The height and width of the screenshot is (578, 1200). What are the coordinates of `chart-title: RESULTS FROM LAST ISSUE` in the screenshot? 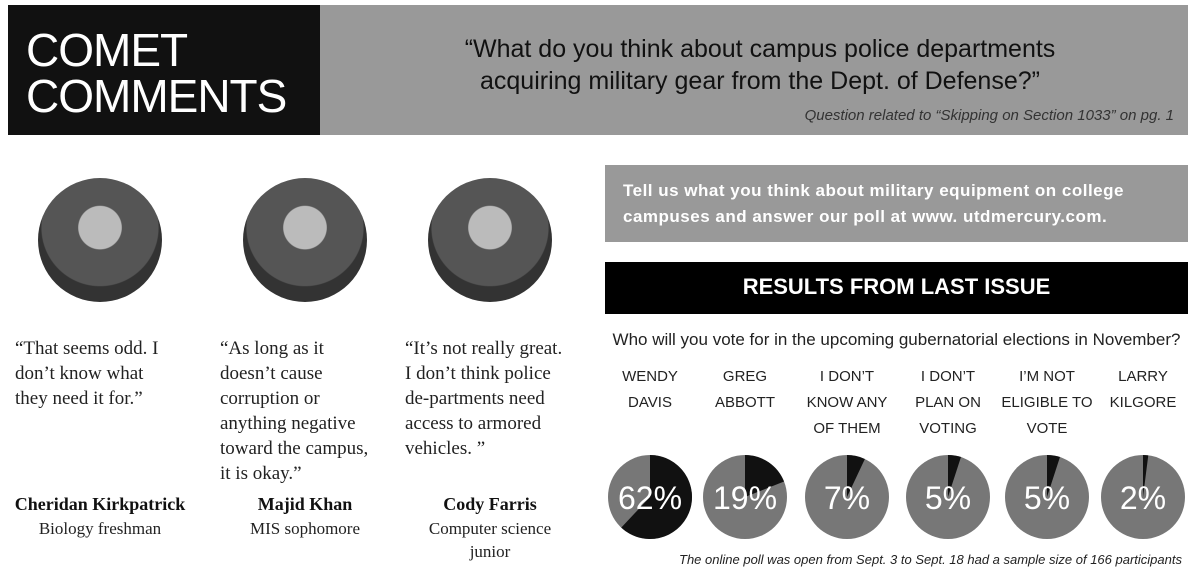 It's located at (896, 286).